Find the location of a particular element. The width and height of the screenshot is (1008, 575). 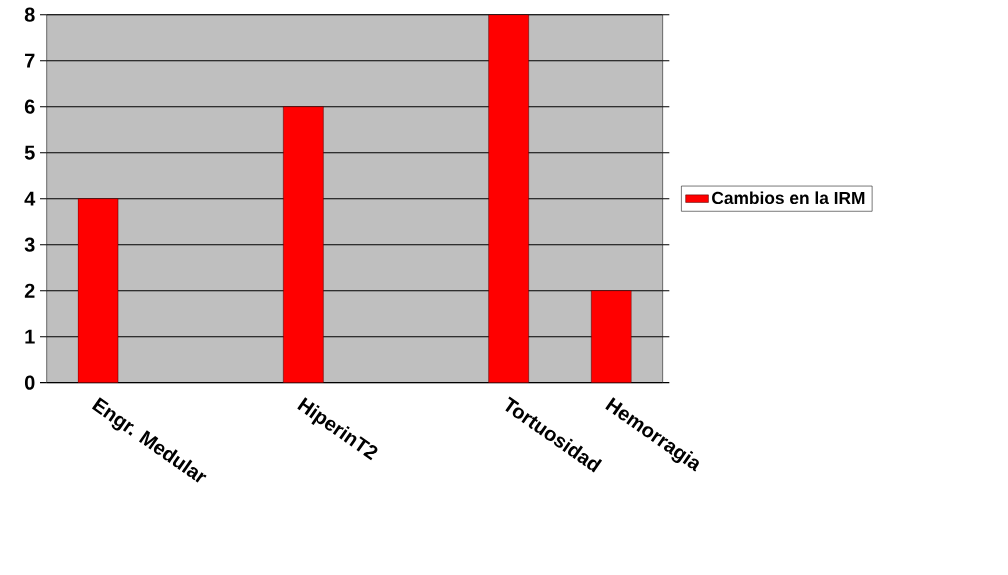

y-tick-label: 8 is located at coordinates (29, 14).